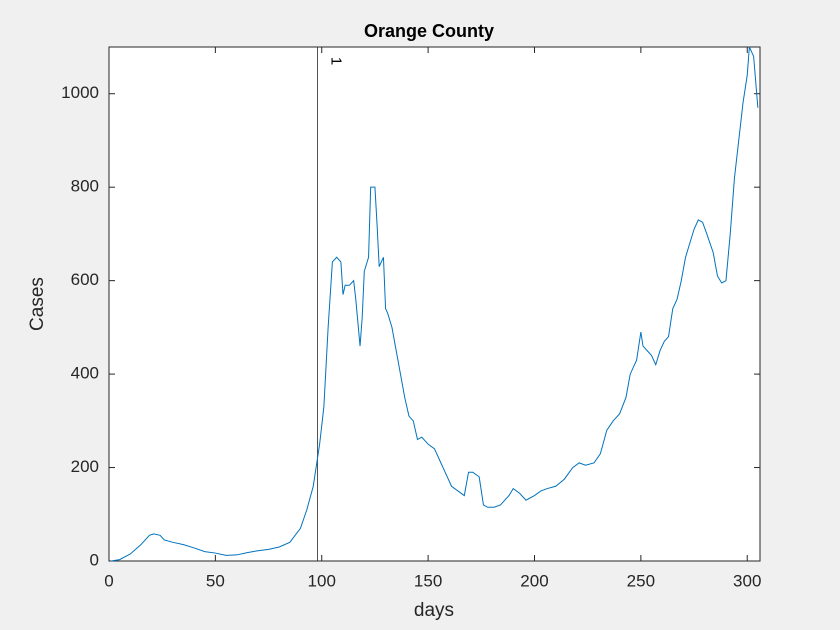 Image resolution: width=840 pixels, height=630 pixels. What do you see at coordinates (37, 304) in the screenshot?
I see `y-axis-label: Cases` at bounding box center [37, 304].